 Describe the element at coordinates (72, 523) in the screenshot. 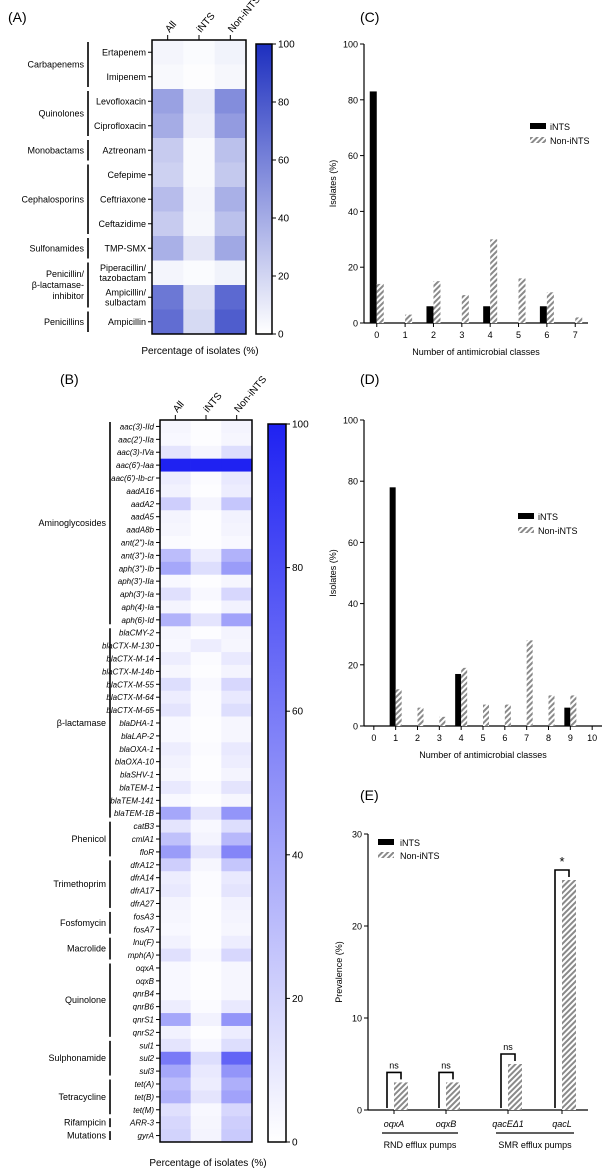

I see `label-line: Aminoglycosides` at that location.